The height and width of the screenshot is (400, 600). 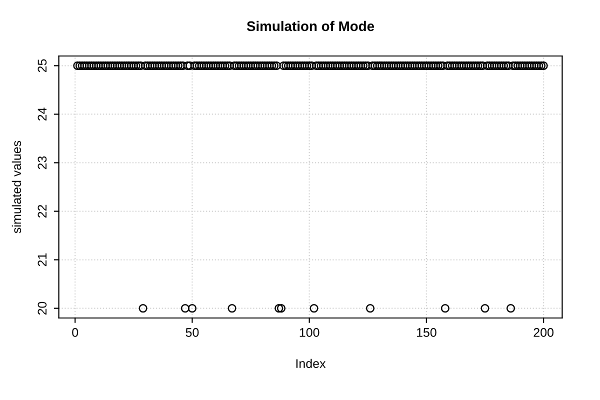 I want to click on y-tick-label: 24, so click(x=42, y=114).